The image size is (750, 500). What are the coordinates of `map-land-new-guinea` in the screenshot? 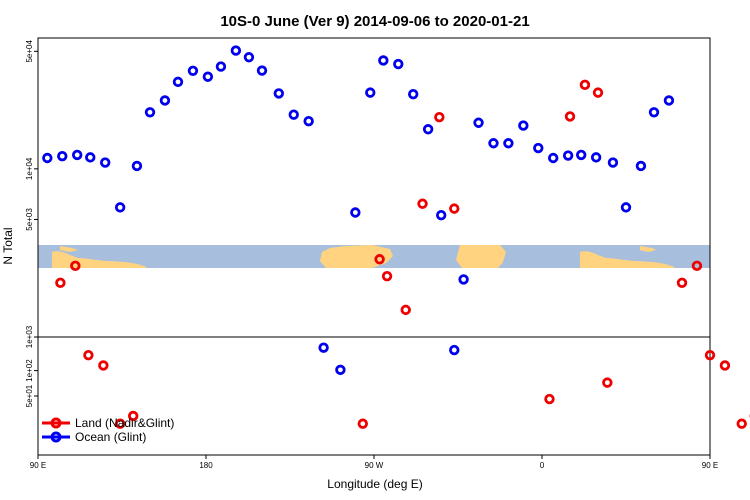 It's located at (69, 249).